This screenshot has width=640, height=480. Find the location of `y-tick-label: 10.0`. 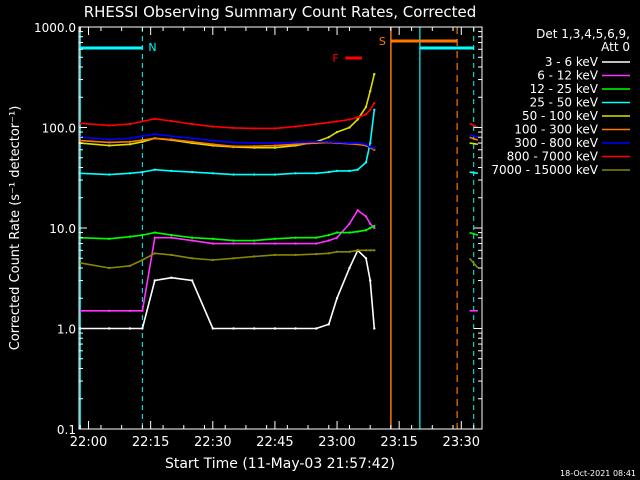

y-tick-label: 10.0 is located at coordinates (62, 229).